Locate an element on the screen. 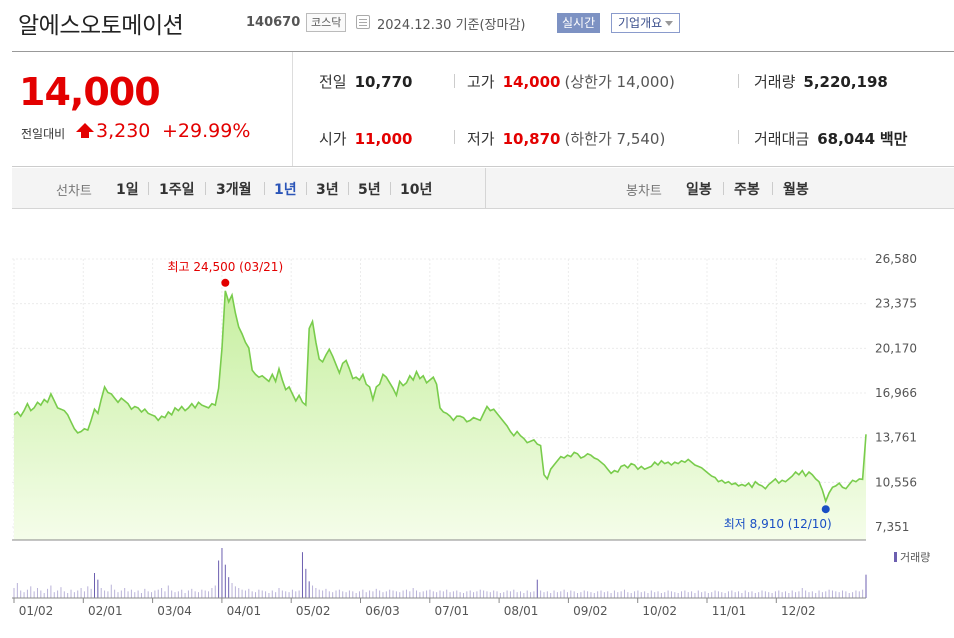 The width and height of the screenshot is (954, 638). tab-1d: 1일 is located at coordinates (127, 190).